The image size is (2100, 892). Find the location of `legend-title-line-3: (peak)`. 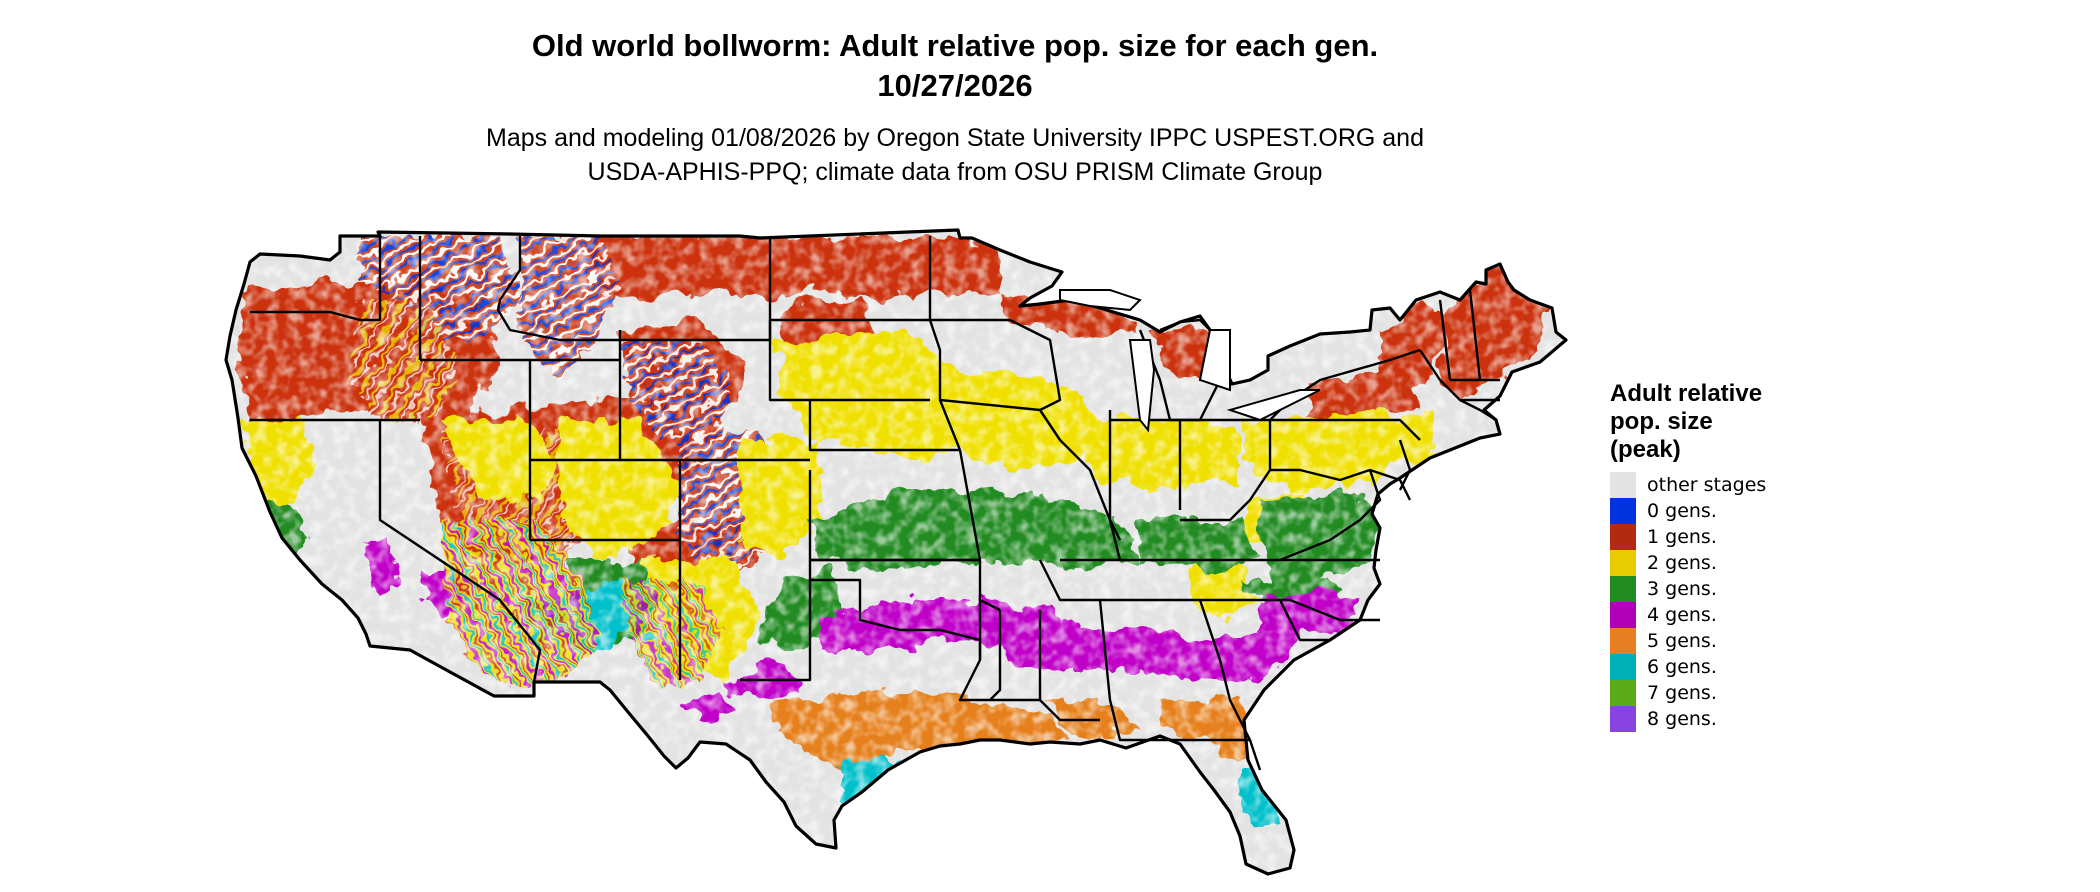

legend-title-line-3: (peak) is located at coordinates (1645, 449).